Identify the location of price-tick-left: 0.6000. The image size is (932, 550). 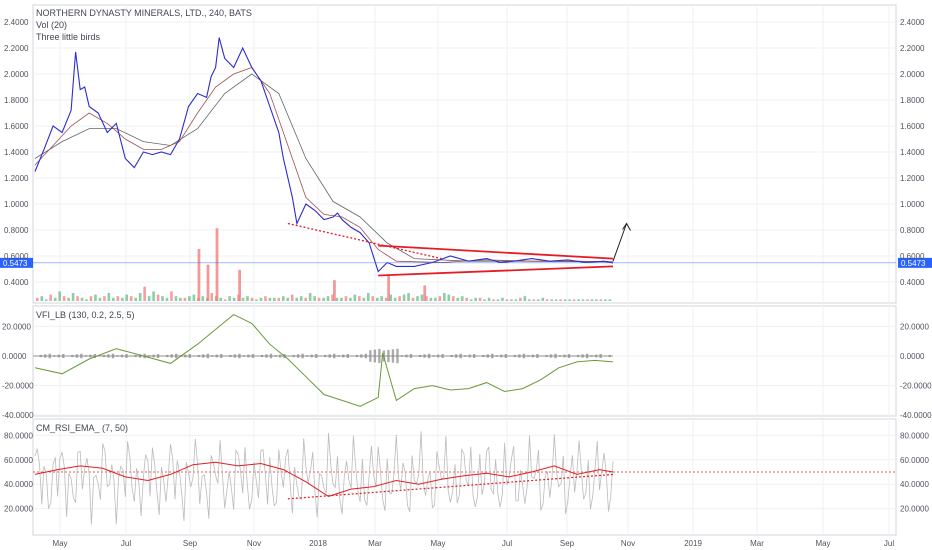
(16, 256).